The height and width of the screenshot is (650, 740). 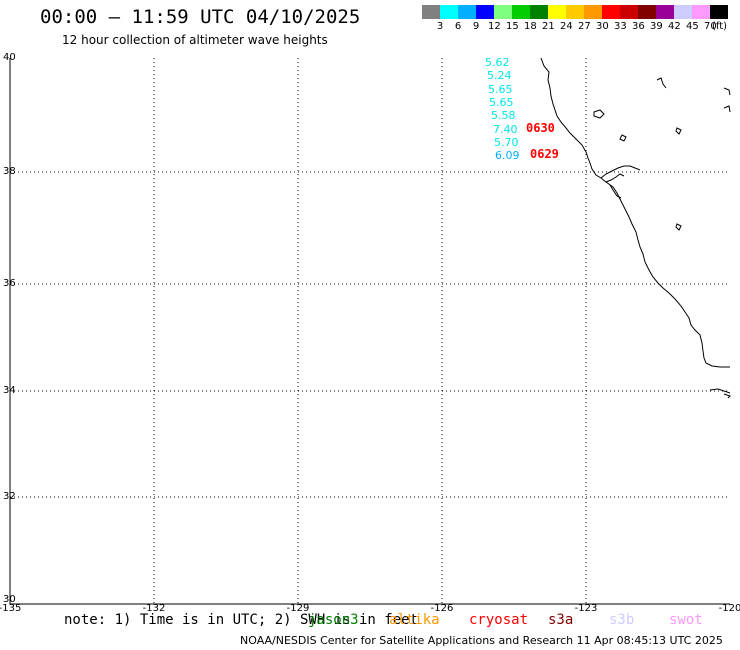 What do you see at coordinates (11, 608) in the screenshot?
I see `longitude-label: -135` at bounding box center [11, 608].